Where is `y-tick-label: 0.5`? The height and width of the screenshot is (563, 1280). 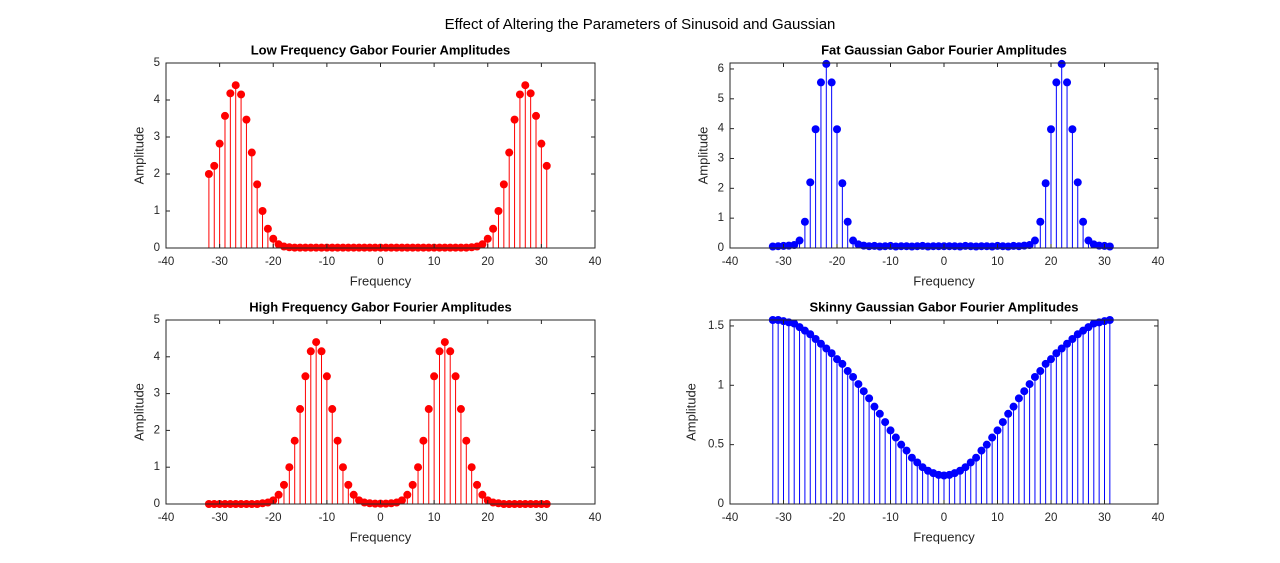
y-tick-label: 0.5 is located at coordinates (716, 445).